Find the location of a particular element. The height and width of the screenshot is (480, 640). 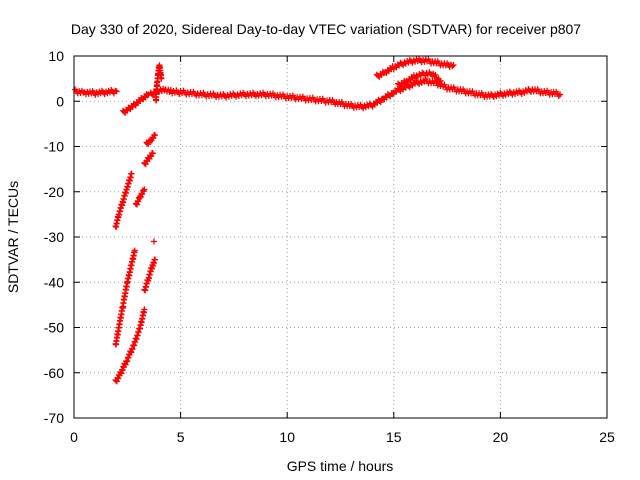

y-tick-label: -60 is located at coordinates (54, 373).